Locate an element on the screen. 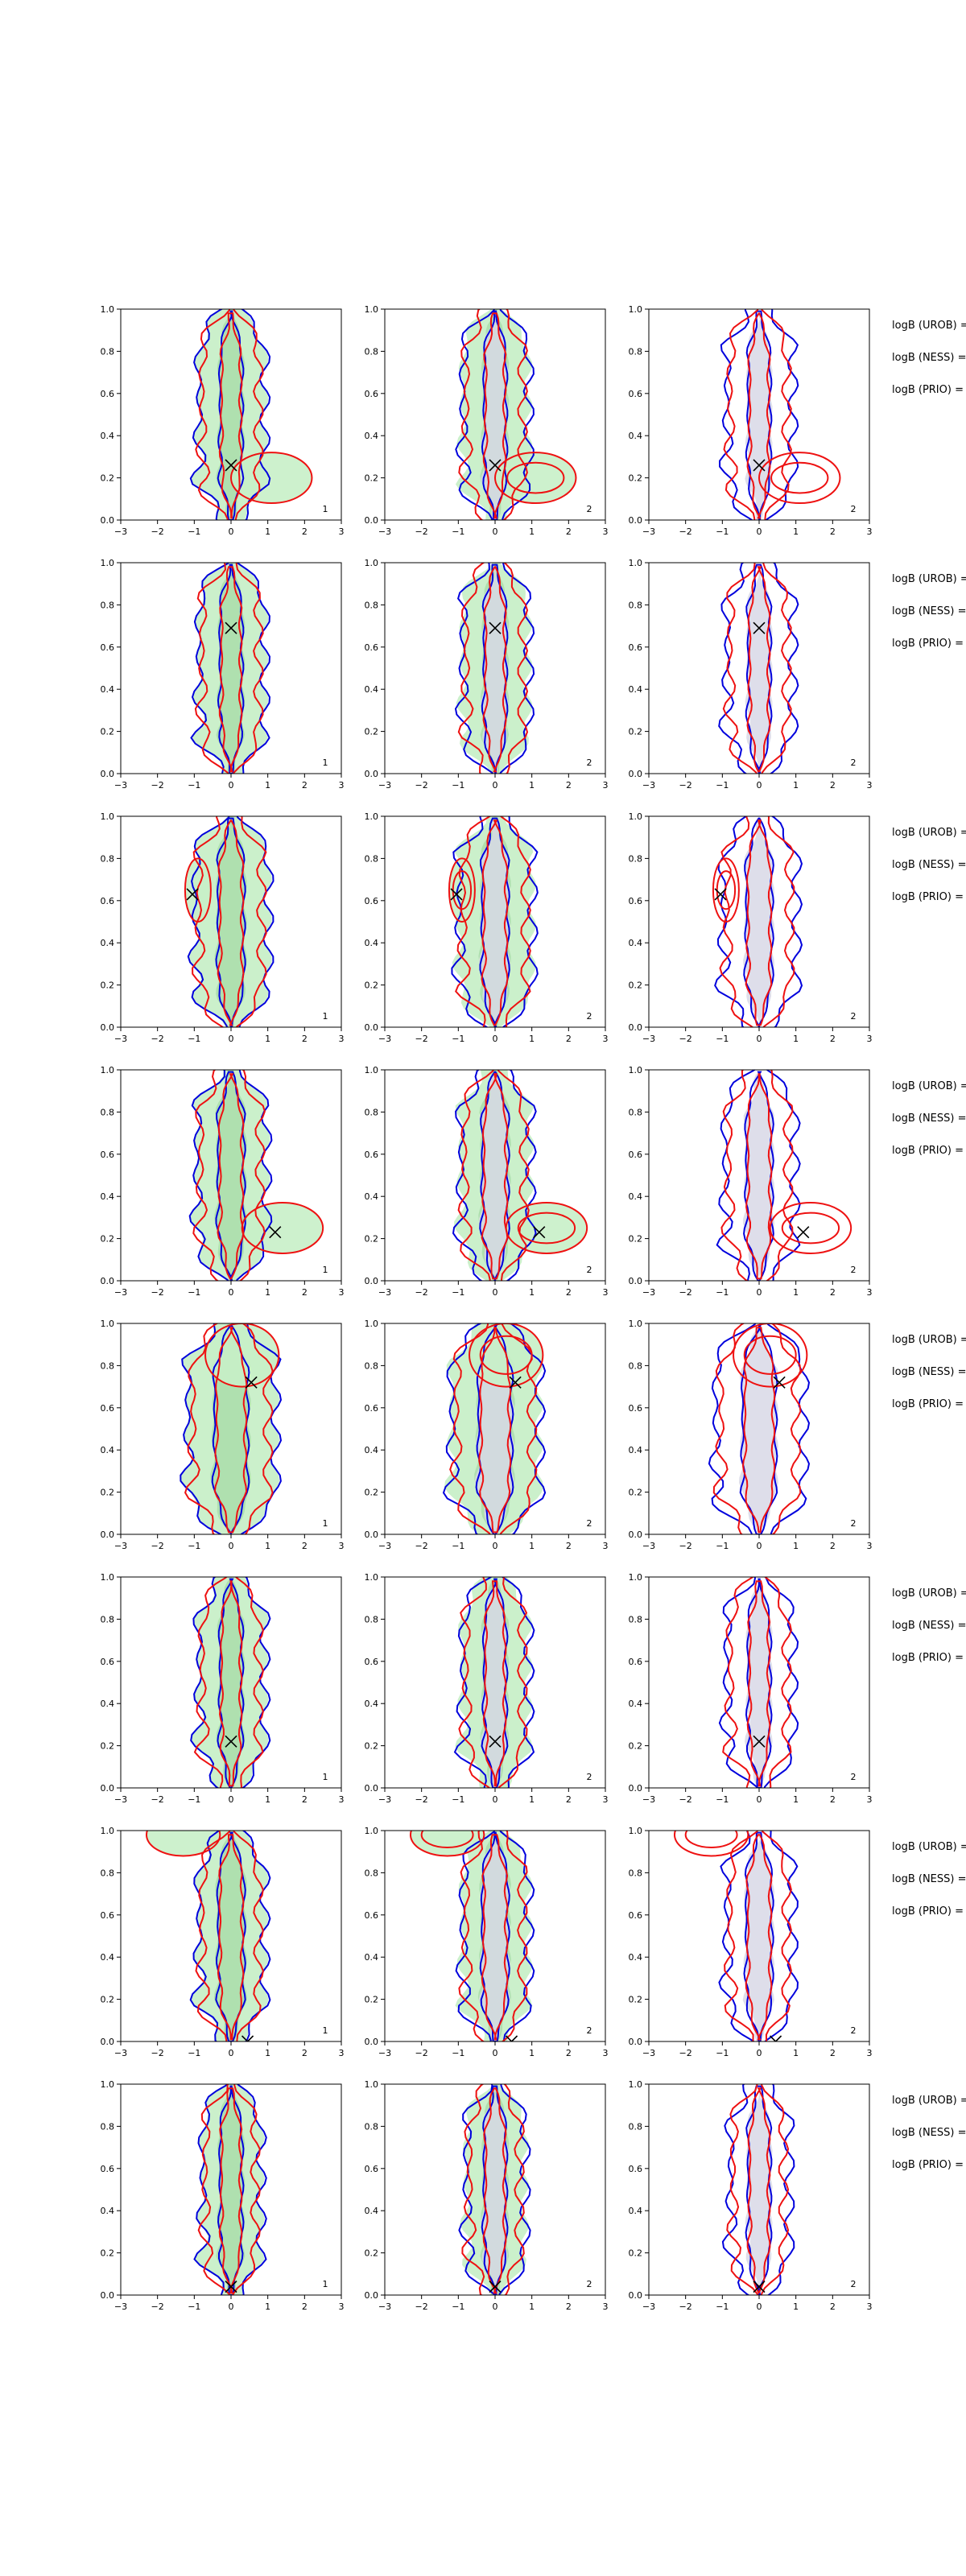 The width and height of the screenshot is (966, 2576). panel-plot-area is located at coordinates (736, 1936).